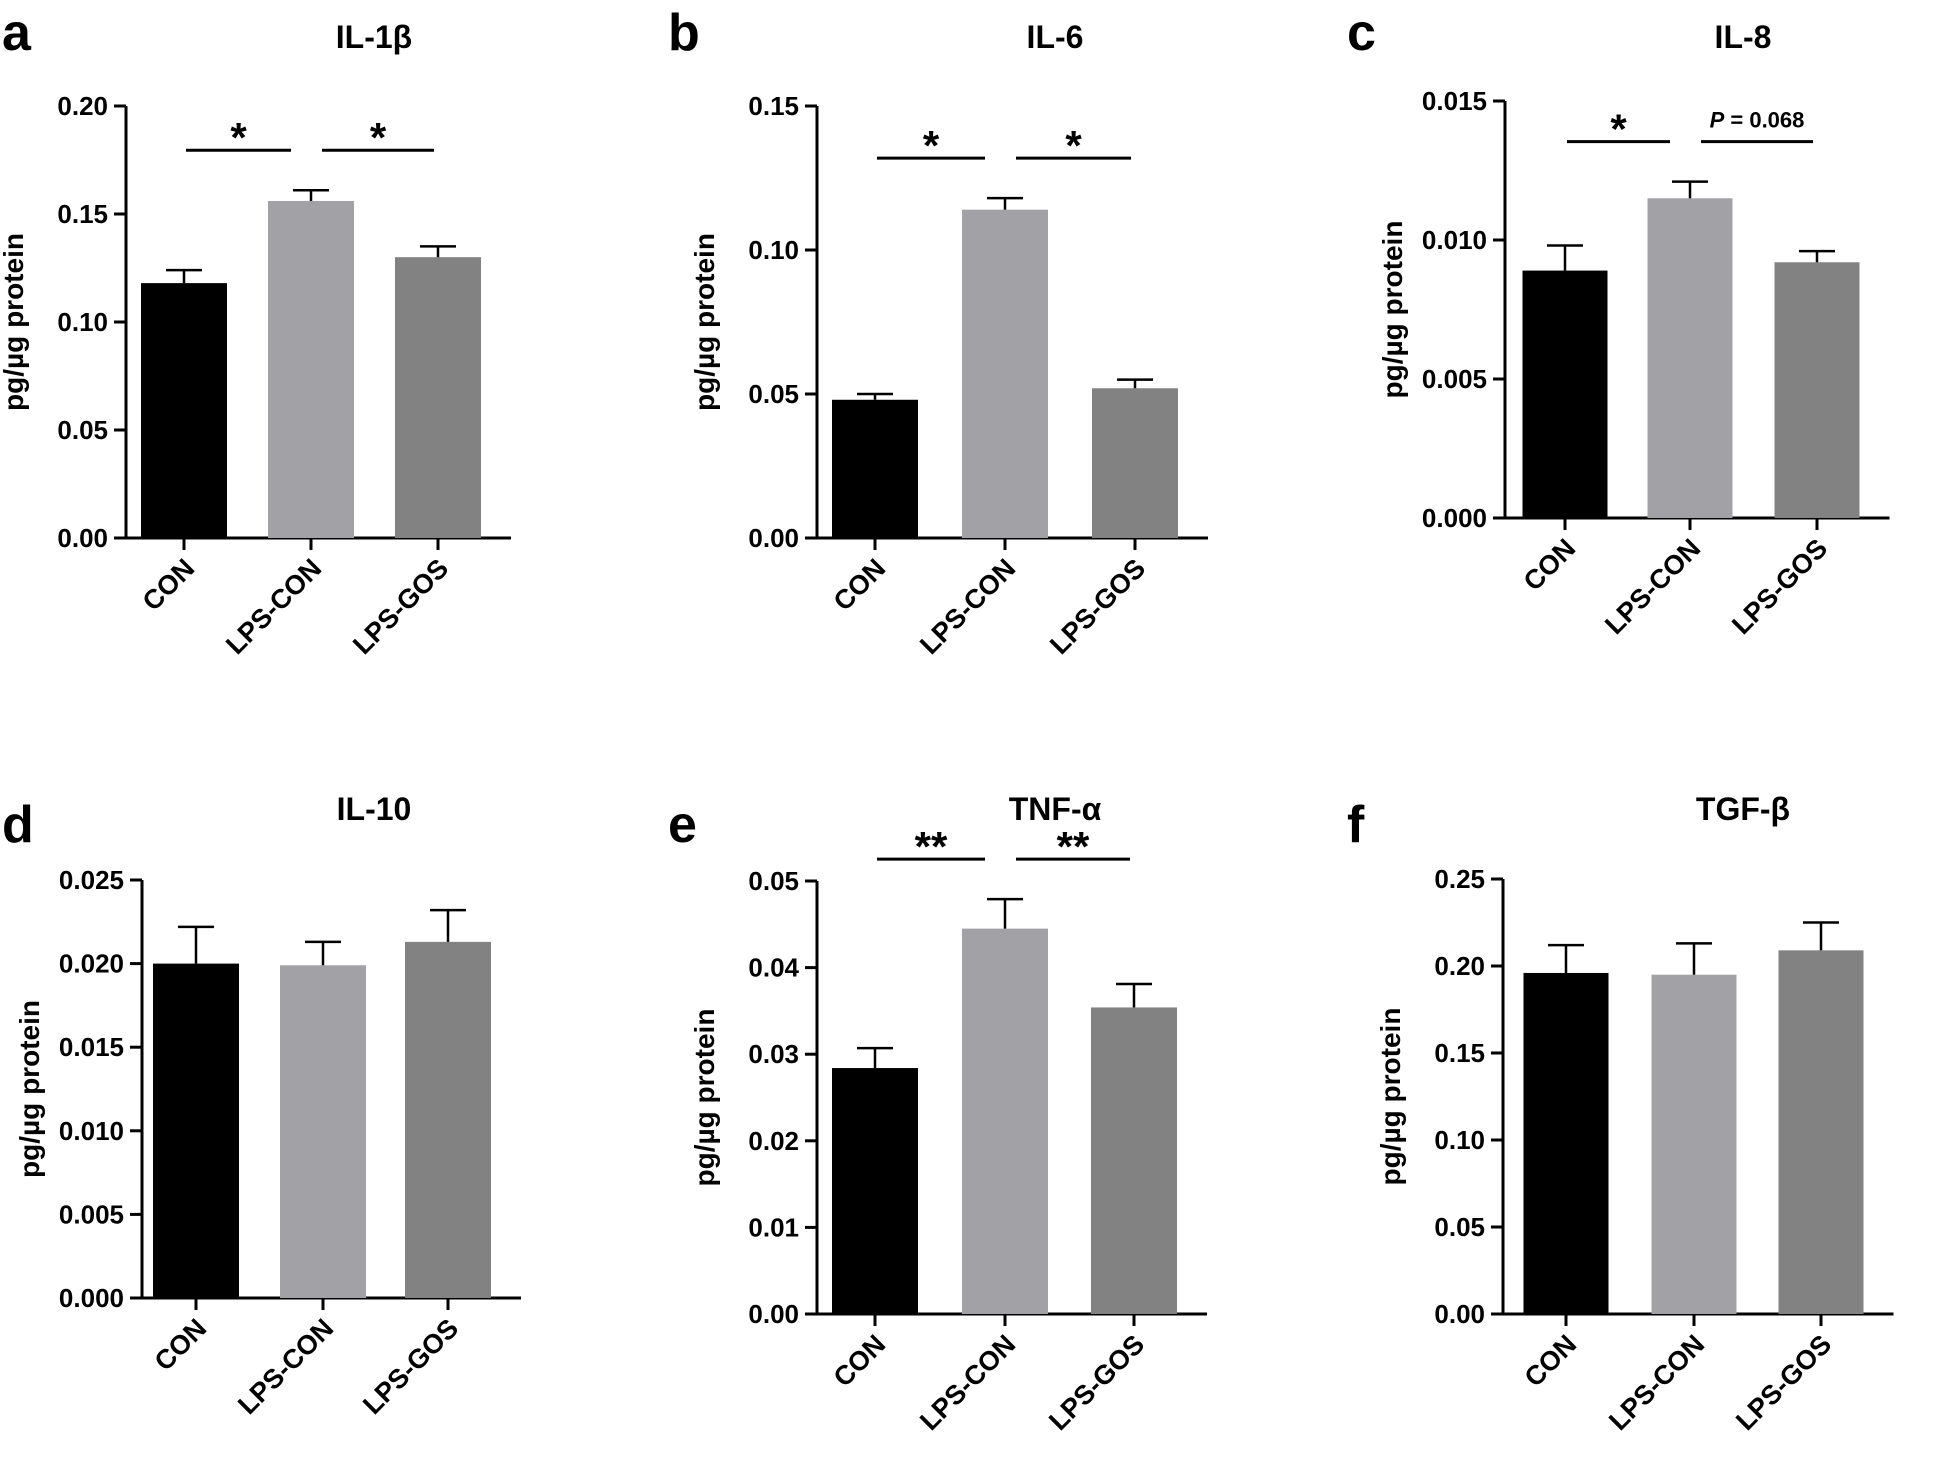 The image size is (1946, 1468). What do you see at coordinates (1055, 809) in the screenshot?
I see `chart-title: TNF-α` at bounding box center [1055, 809].